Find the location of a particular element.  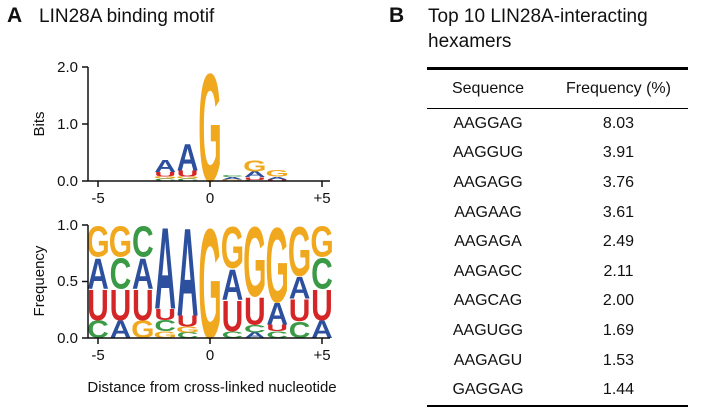

sequence-cell: AAGUGG is located at coordinates (488, 330).